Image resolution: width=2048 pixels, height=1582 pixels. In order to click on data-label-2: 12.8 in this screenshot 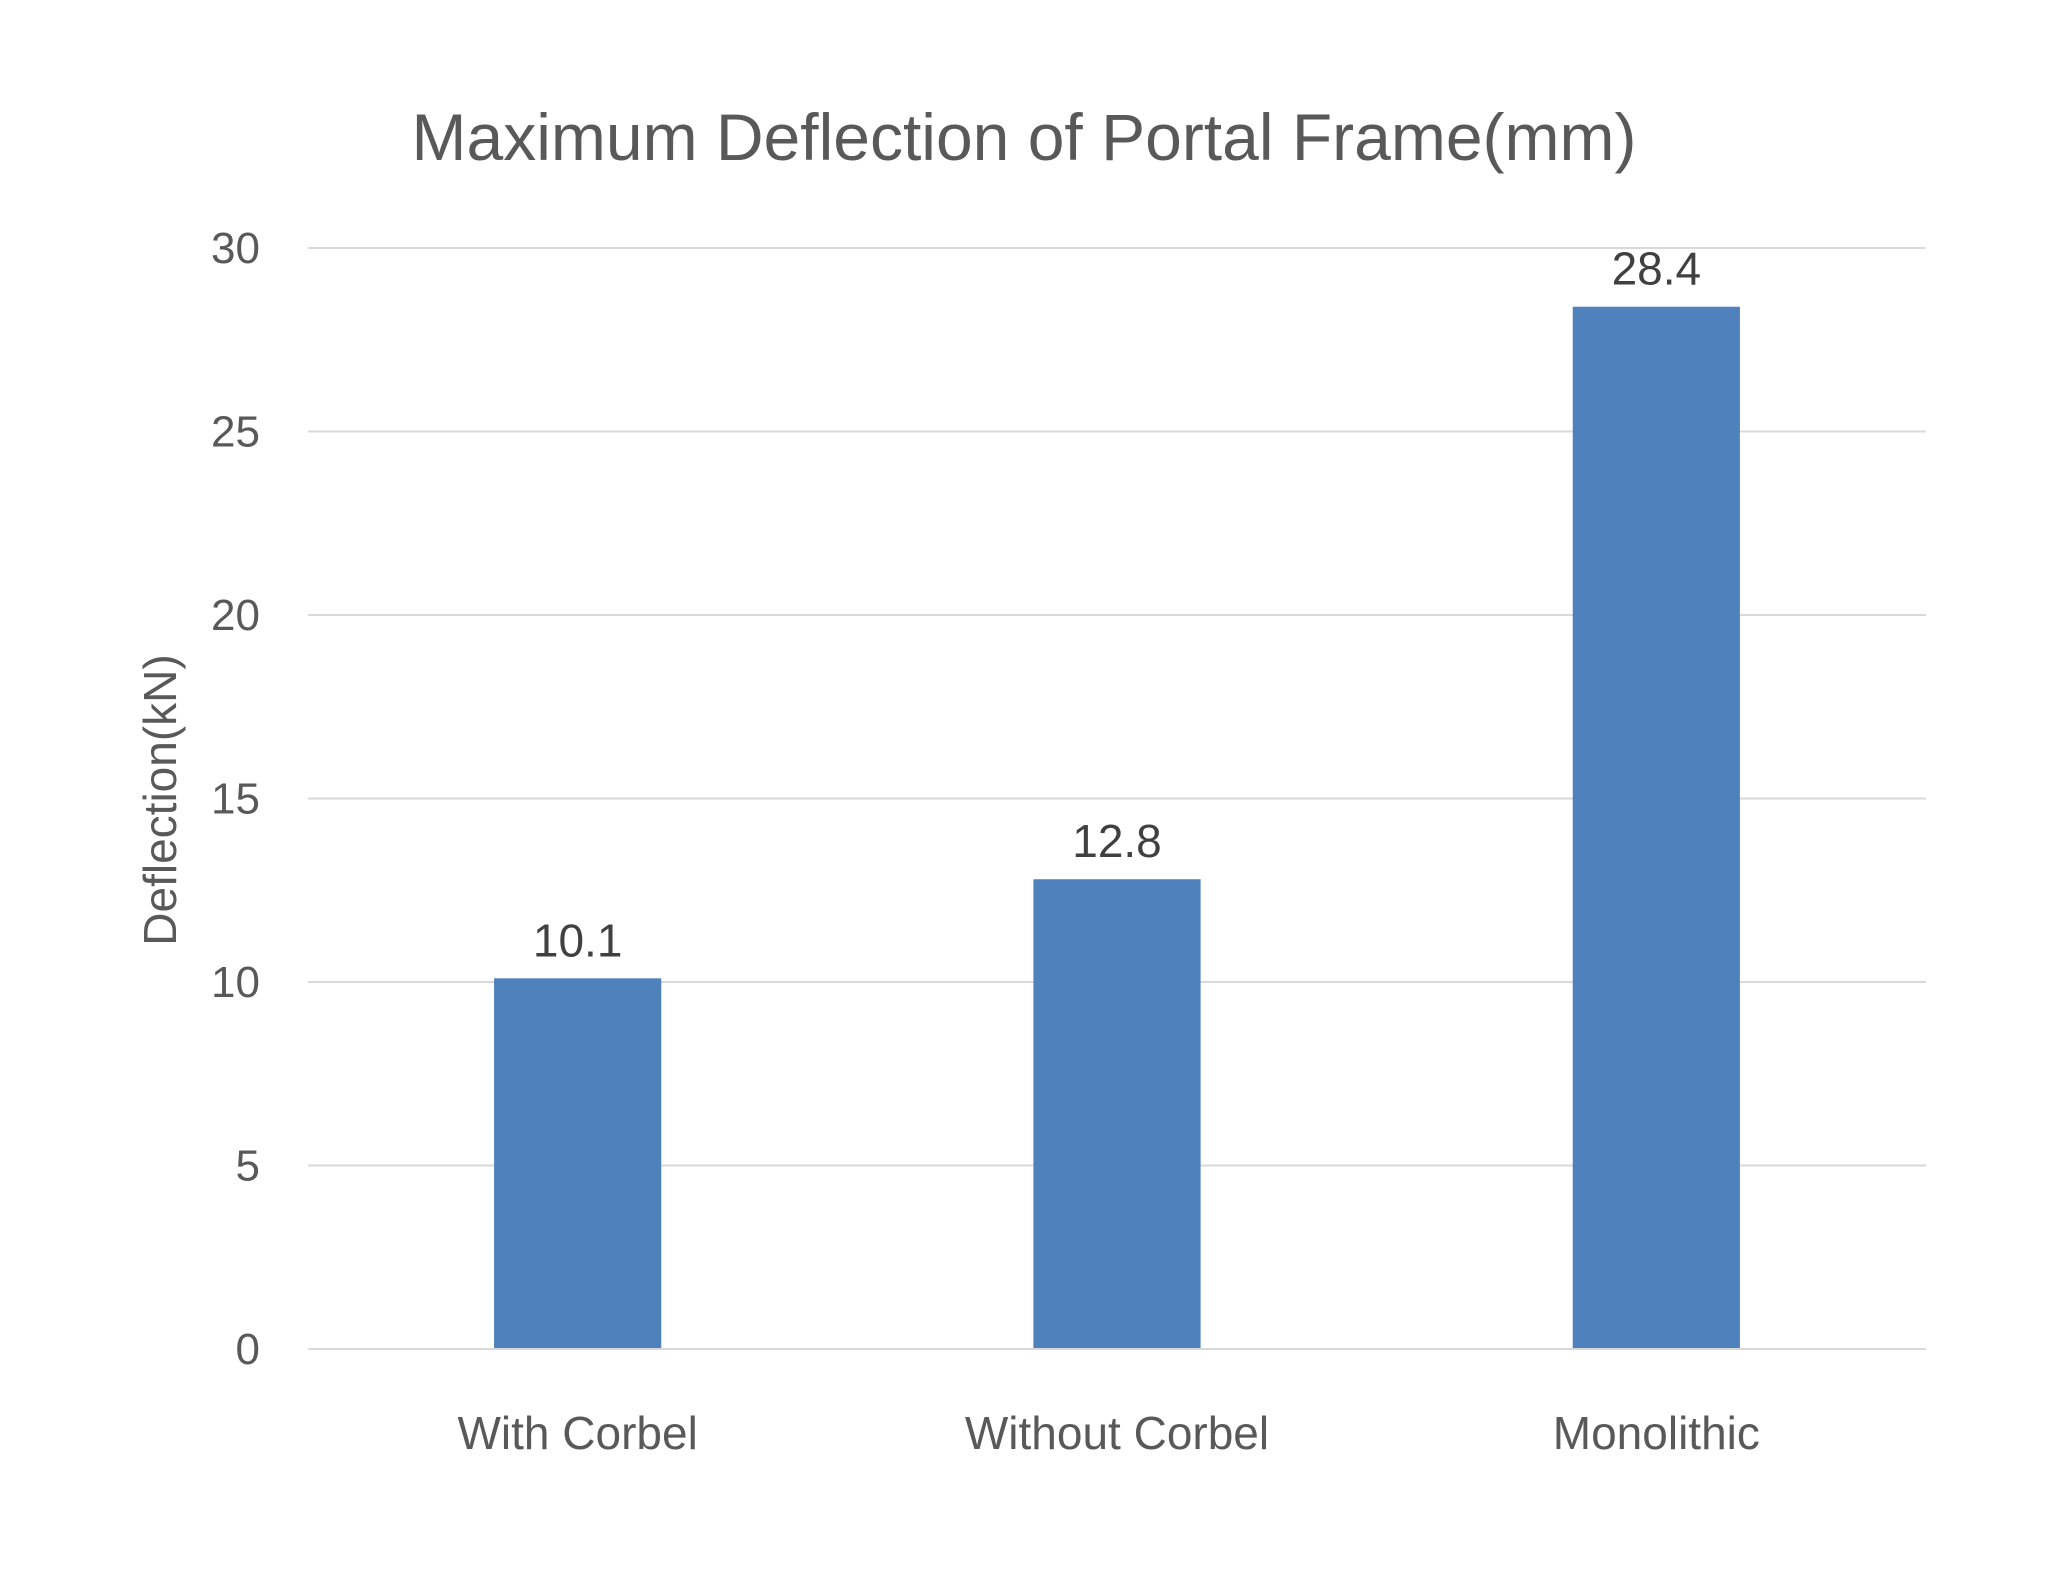, I will do `click(1117, 841)`.